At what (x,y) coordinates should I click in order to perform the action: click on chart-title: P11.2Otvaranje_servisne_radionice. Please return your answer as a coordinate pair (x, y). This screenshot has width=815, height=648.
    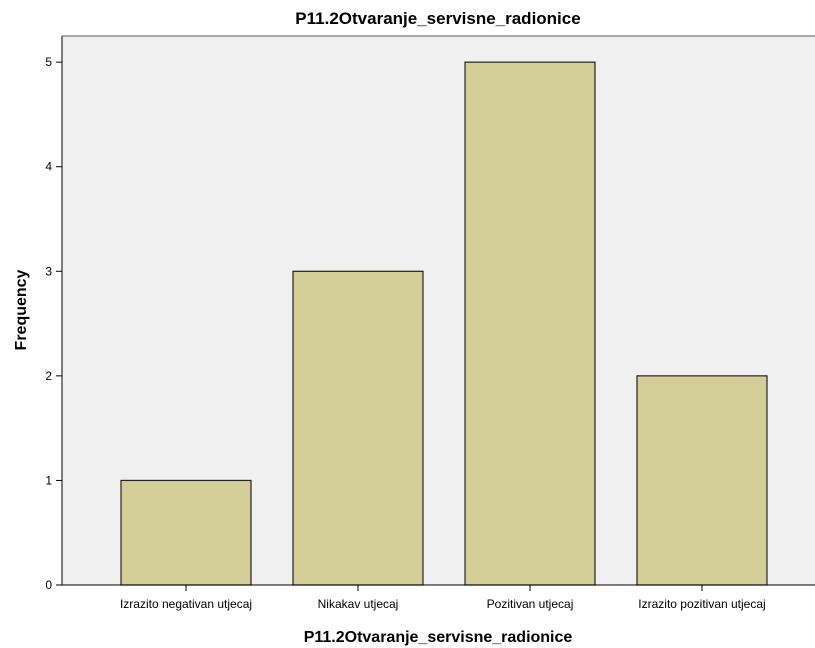
    Looking at the image, I should click on (437, 18).